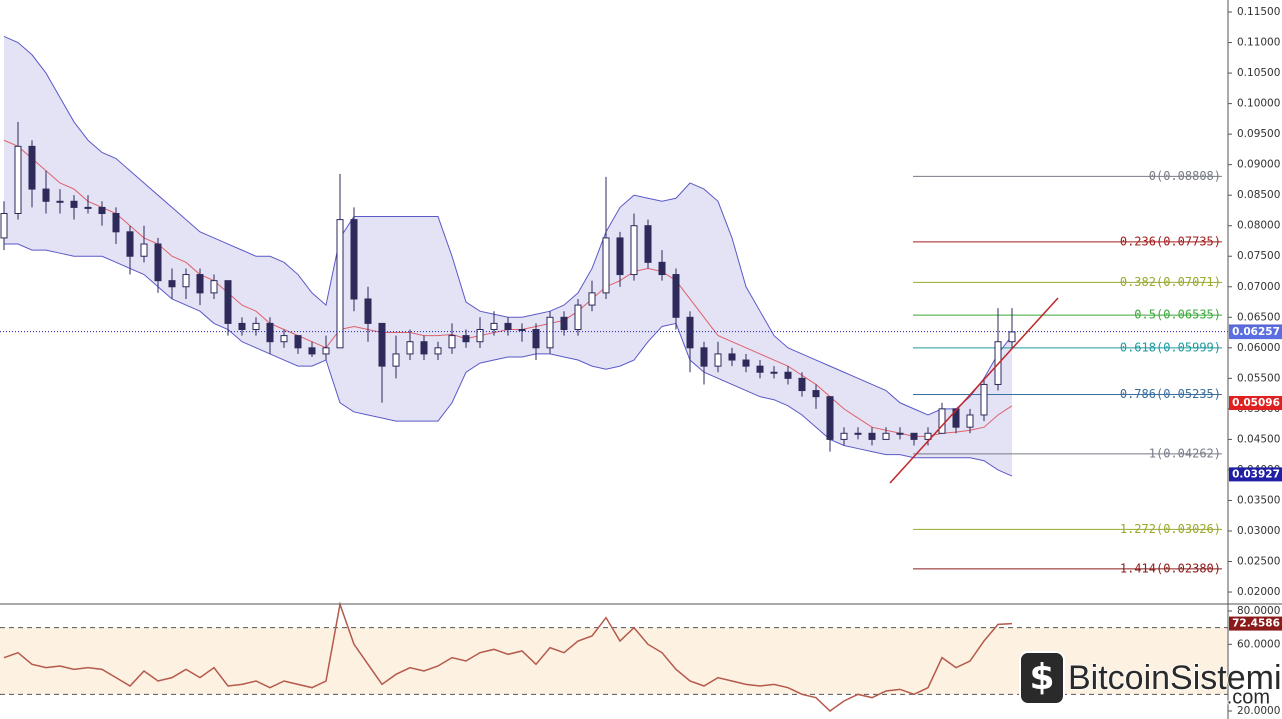 The width and height of the screenshot is (1282, 719). What do you see at coordinates (1258, 134) in the screenshot?
I see `y-tick-label: 0.09500` at bounding box center [1258, 134].